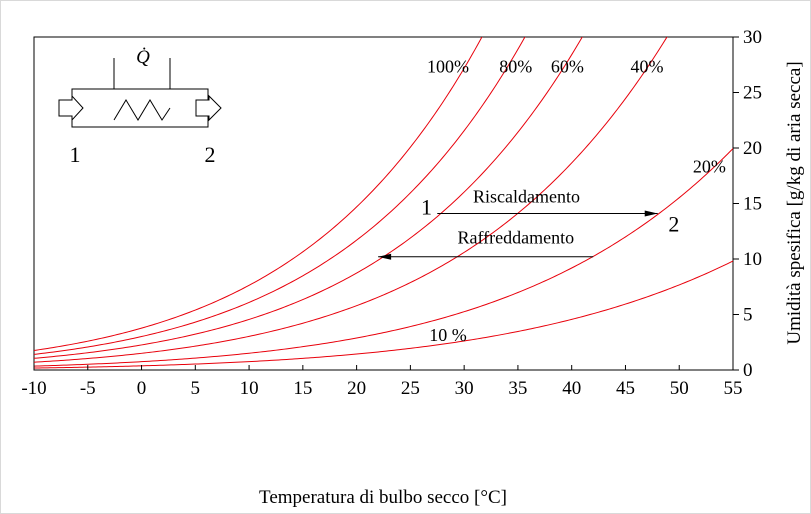  What do you see at coordinates (752, 204) in the screenshot?
I see `y-tick-label: 15` at bounding box center [752, 204].